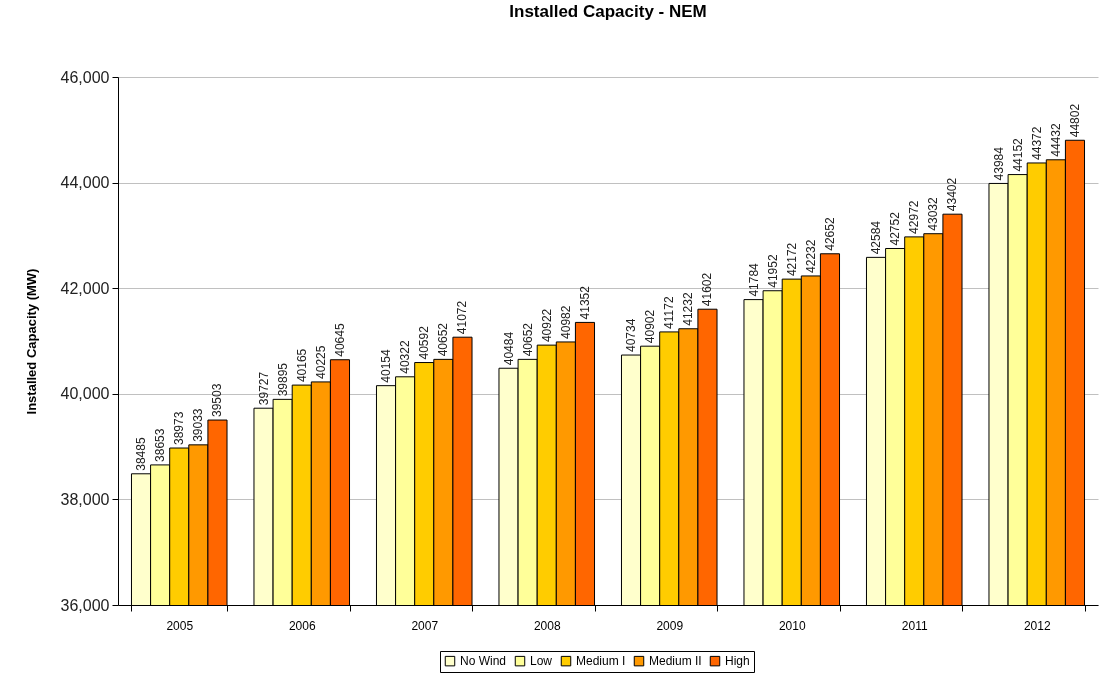  What do you see at coordinates (508, 348) in the screenshot?
I see `data-label: 40484` at bounding box center [508, 348].